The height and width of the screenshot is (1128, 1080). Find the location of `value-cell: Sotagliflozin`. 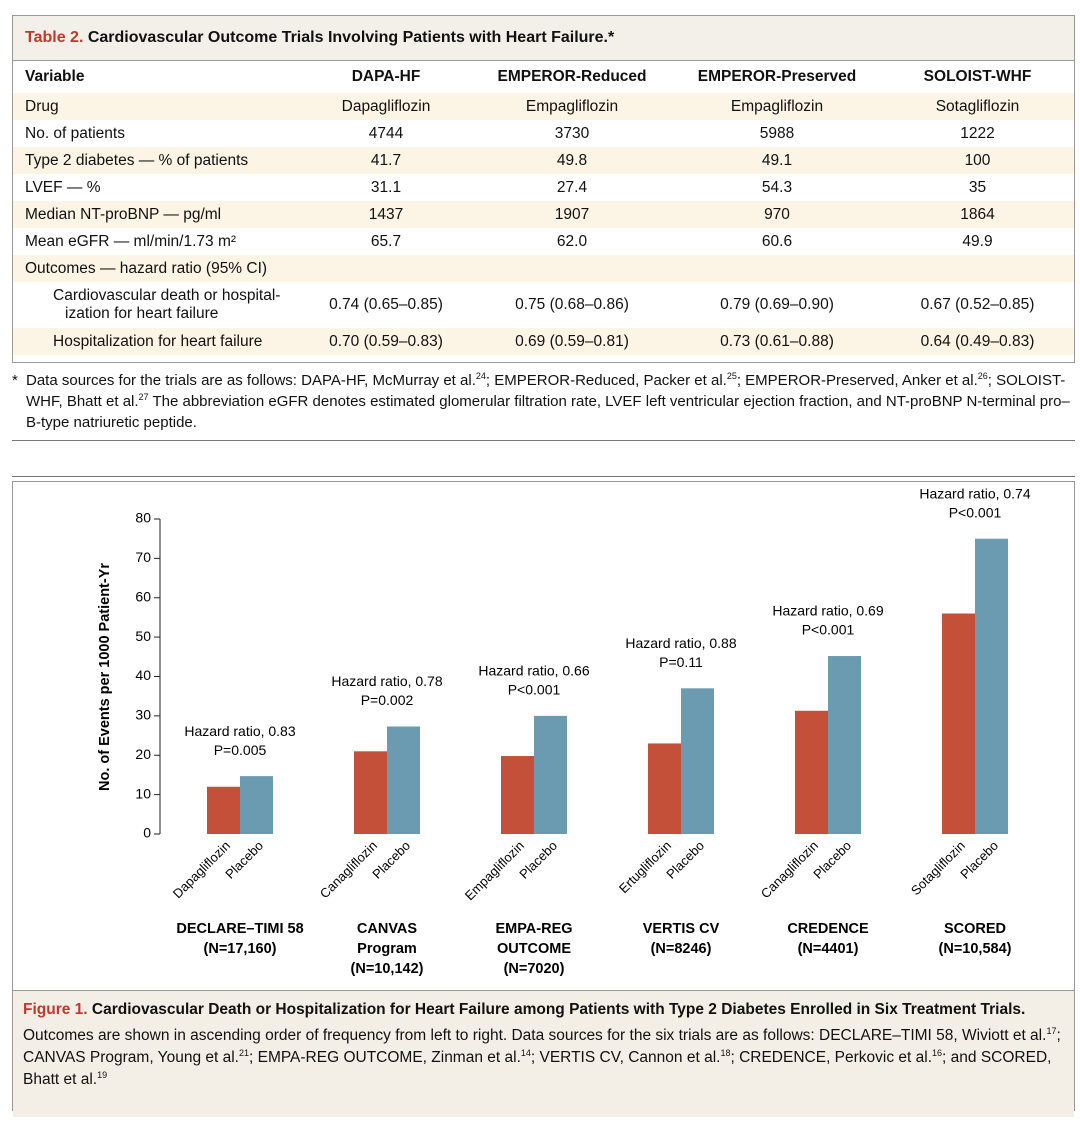

value-cell: Sotagliflozin is located at coordinates (977, 106).